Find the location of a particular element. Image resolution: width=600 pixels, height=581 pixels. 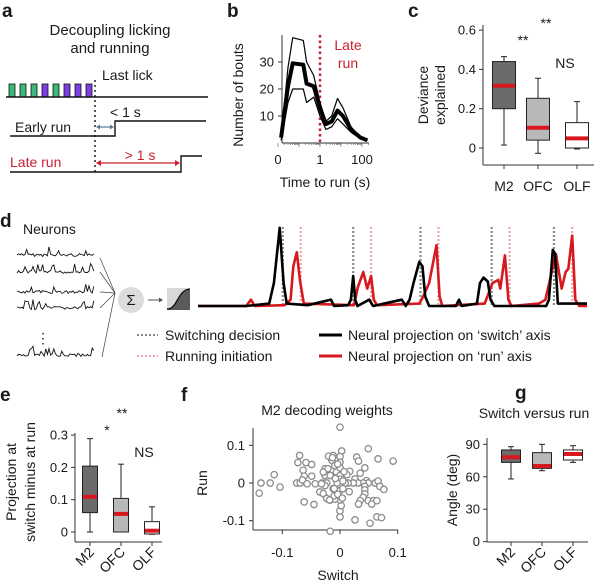

panel-label-d: d is located at coordinates (6, 221).